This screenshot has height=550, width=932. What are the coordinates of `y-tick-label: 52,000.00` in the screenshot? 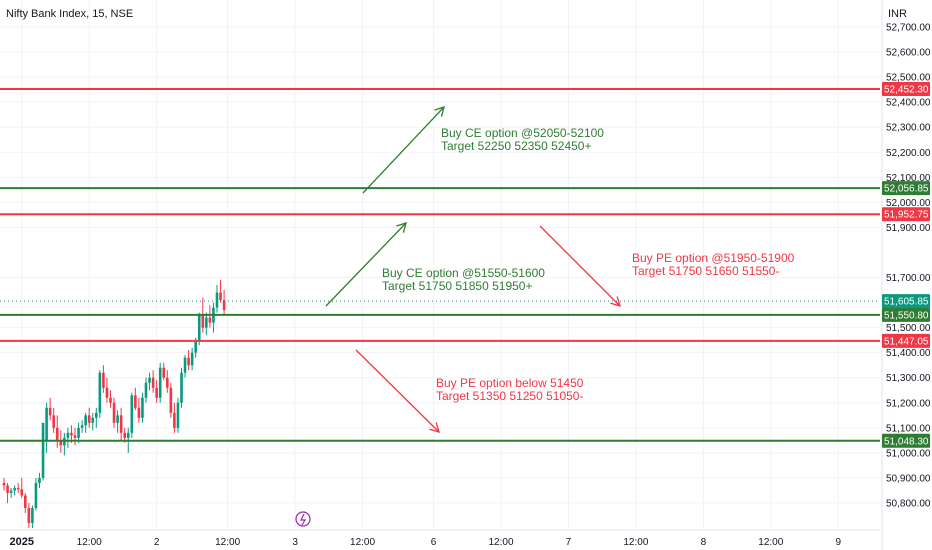 It's located at (908, 203).